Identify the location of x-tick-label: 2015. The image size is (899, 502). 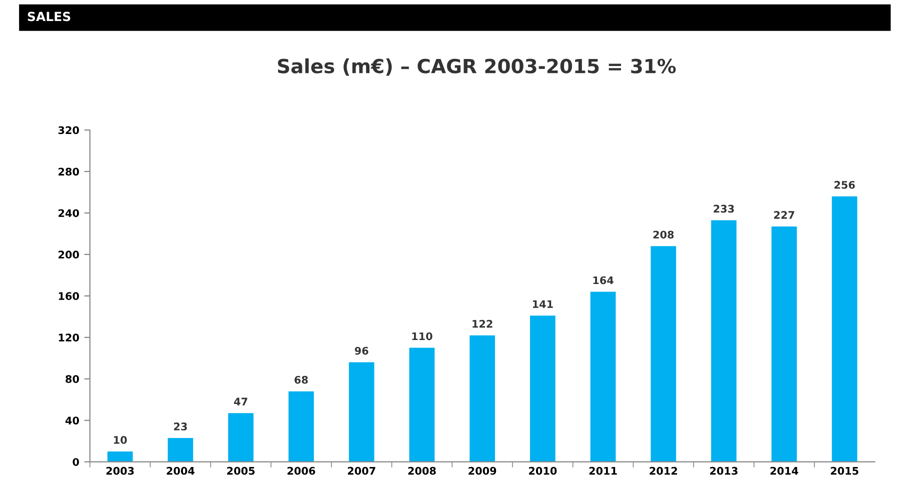
(844, 470).